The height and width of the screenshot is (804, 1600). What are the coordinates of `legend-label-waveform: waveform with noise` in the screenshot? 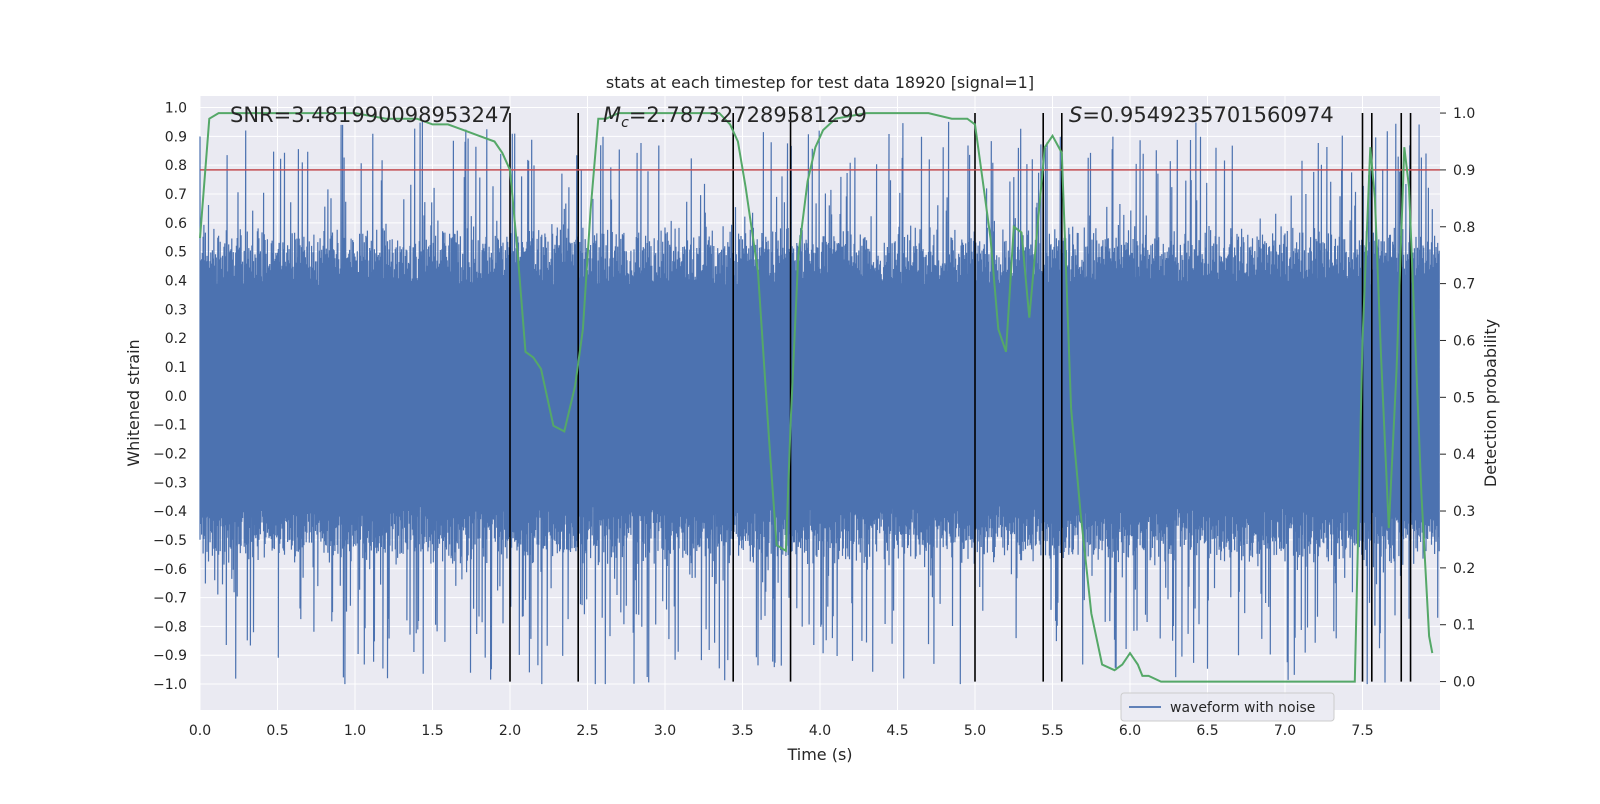 It's located at (1242, 708).